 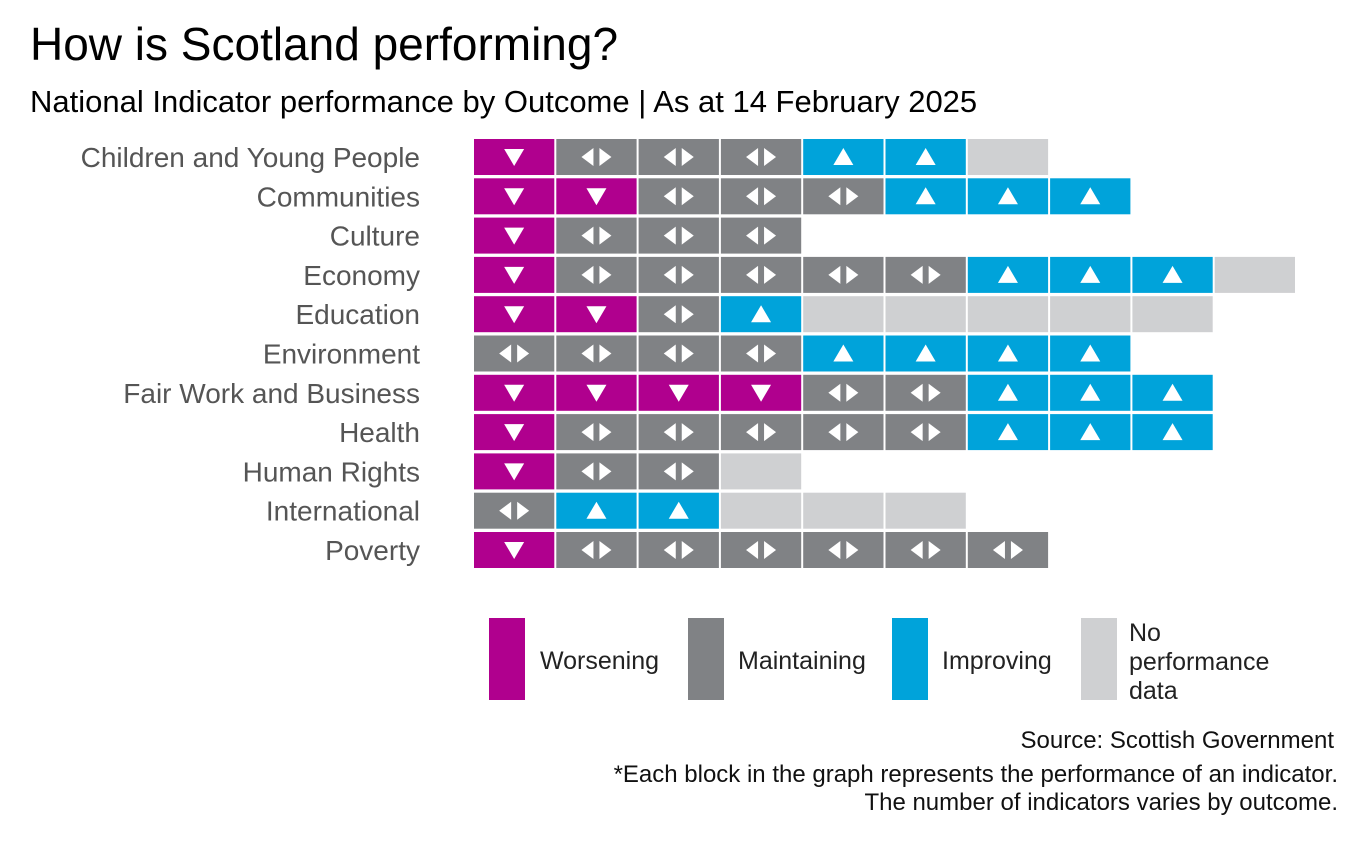 I want to click on legend-label-no-data-line3: data, so click(x=1153, y=691).